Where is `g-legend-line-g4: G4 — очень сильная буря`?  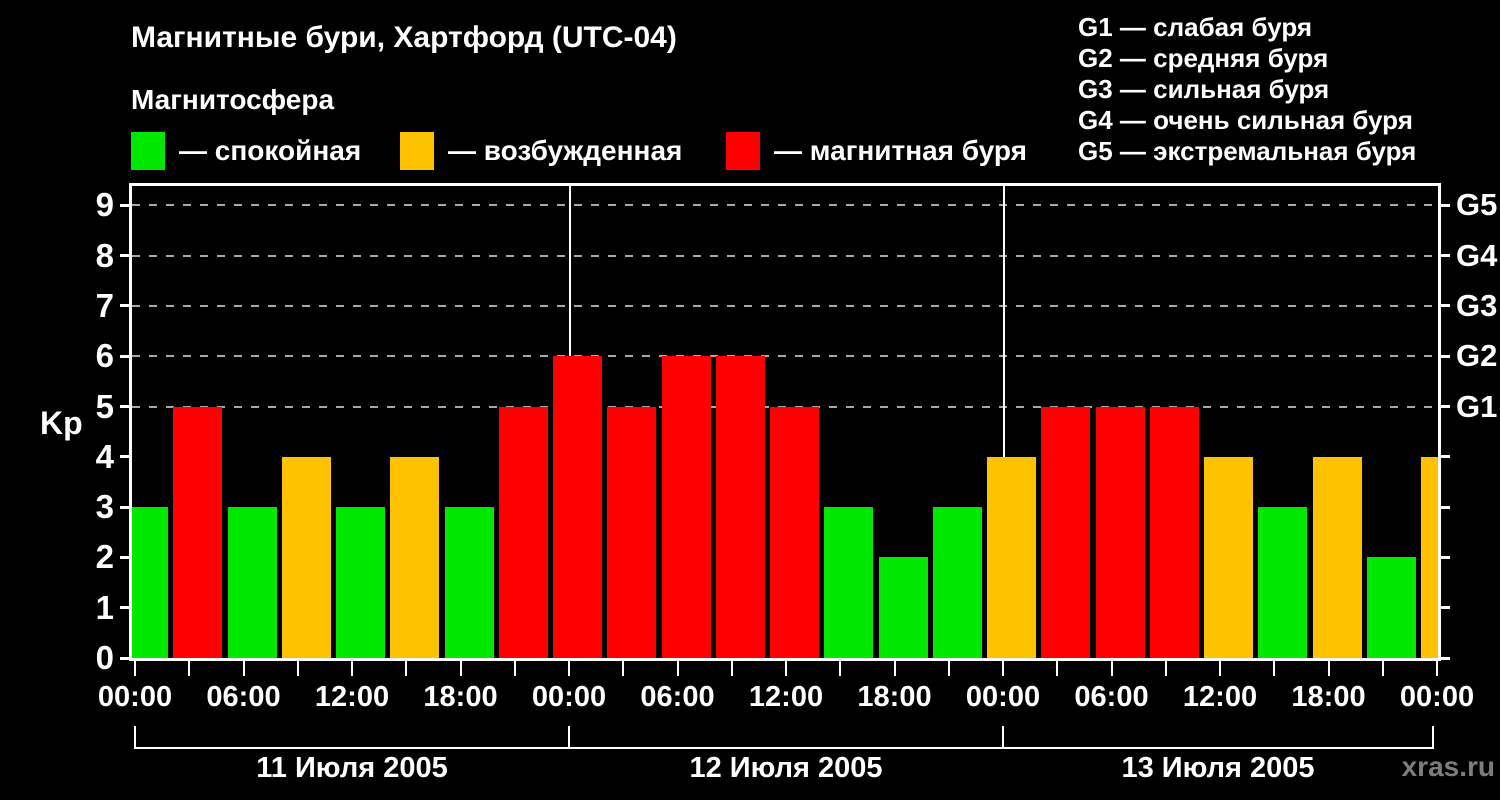 g-legend-line-g4: G4 — очень сильная буря is located at coordinates (1245, 120).